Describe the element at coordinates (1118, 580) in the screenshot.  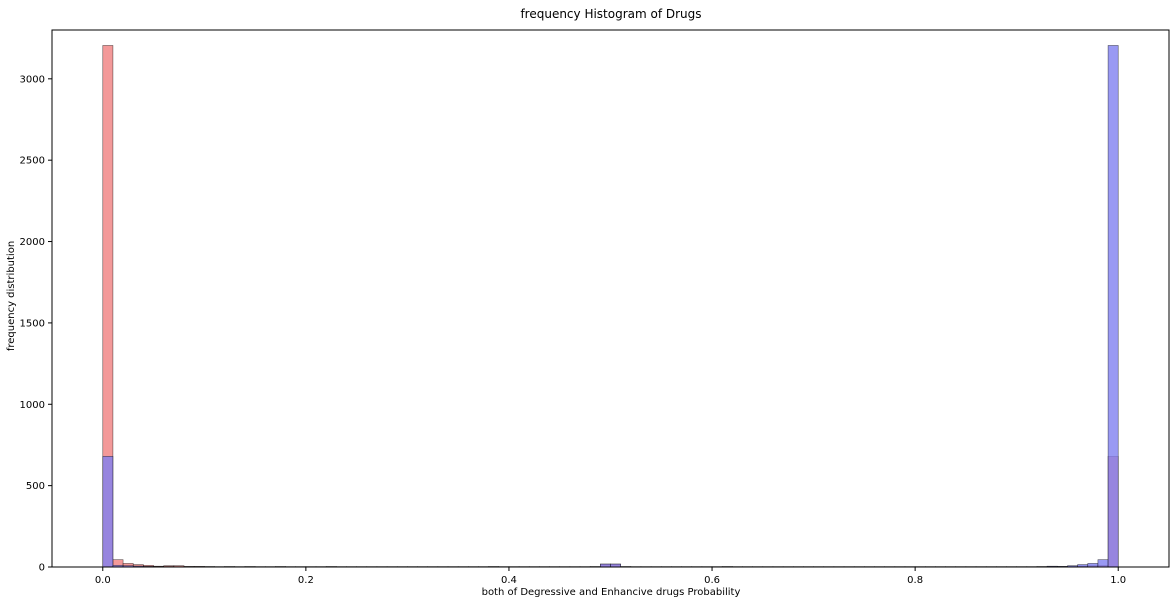
I see `x-tick-label: 1.0` at that location.